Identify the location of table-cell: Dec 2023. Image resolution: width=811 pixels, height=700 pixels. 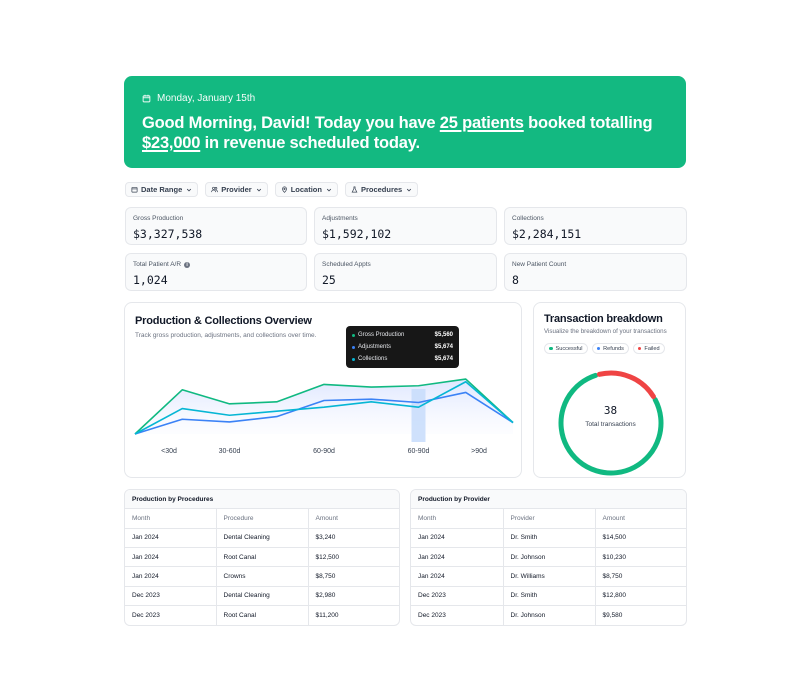
(457, 596).